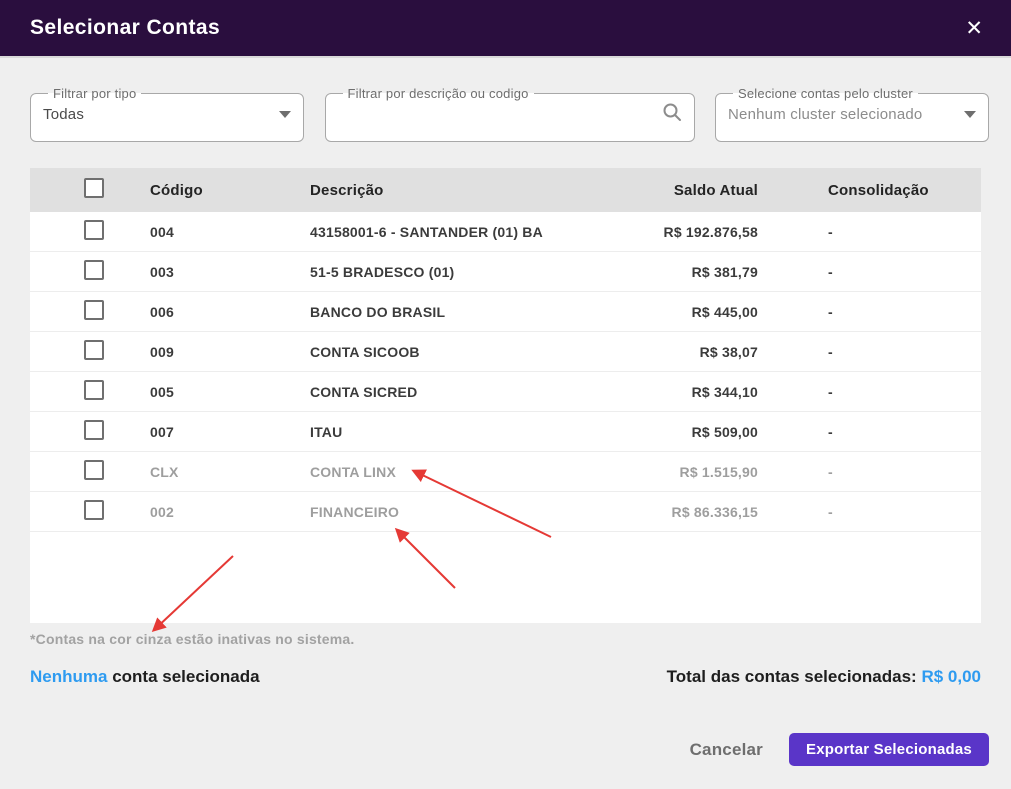 The width and height of the screenshot is (1011, 789). Describe the element at coordinates (878, 190) in the screenshot. I see `column-header-consolidacao: Consolidação` at that location.